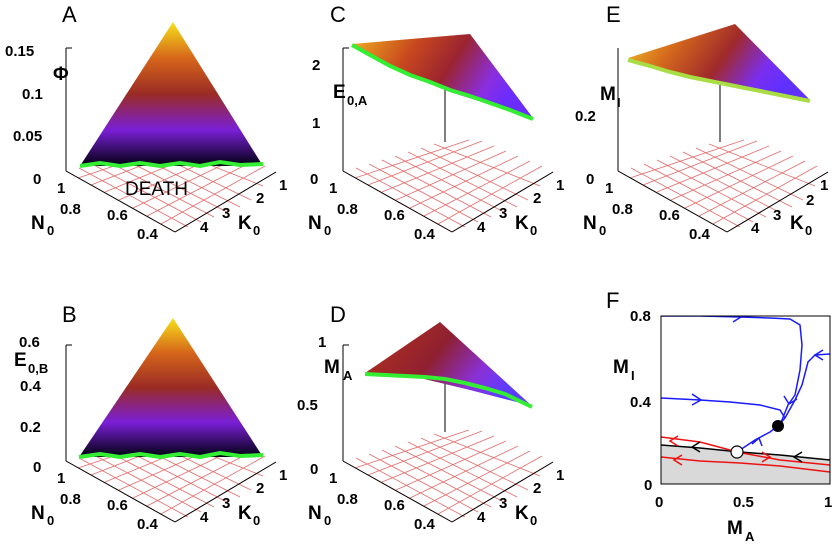 The height and width of the screenshot is (549, 835). I want to click on svg-text: B, so click(69, 314).